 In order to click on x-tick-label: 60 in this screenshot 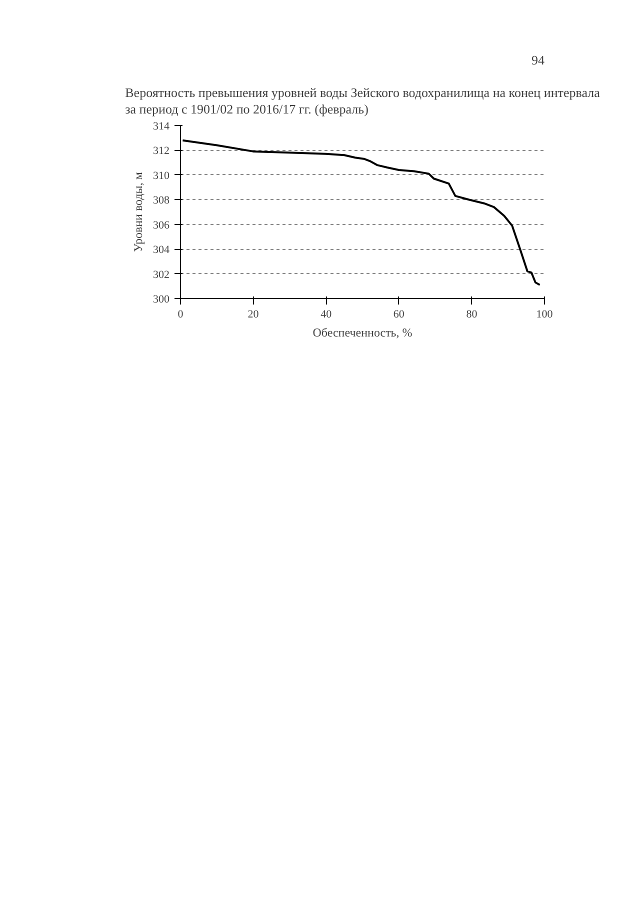, I will do `click(399, 314)`.